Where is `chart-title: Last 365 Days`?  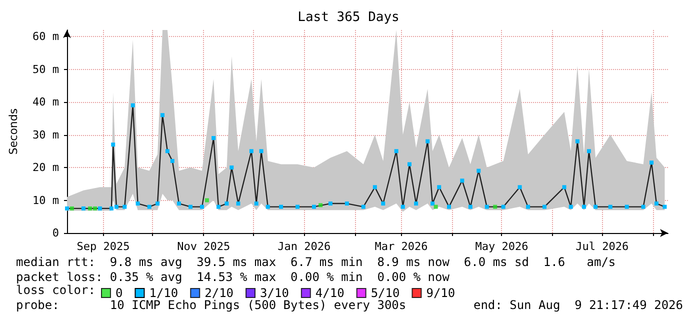 chart-title: Last 365 Days is located at coordinates (349, 17).